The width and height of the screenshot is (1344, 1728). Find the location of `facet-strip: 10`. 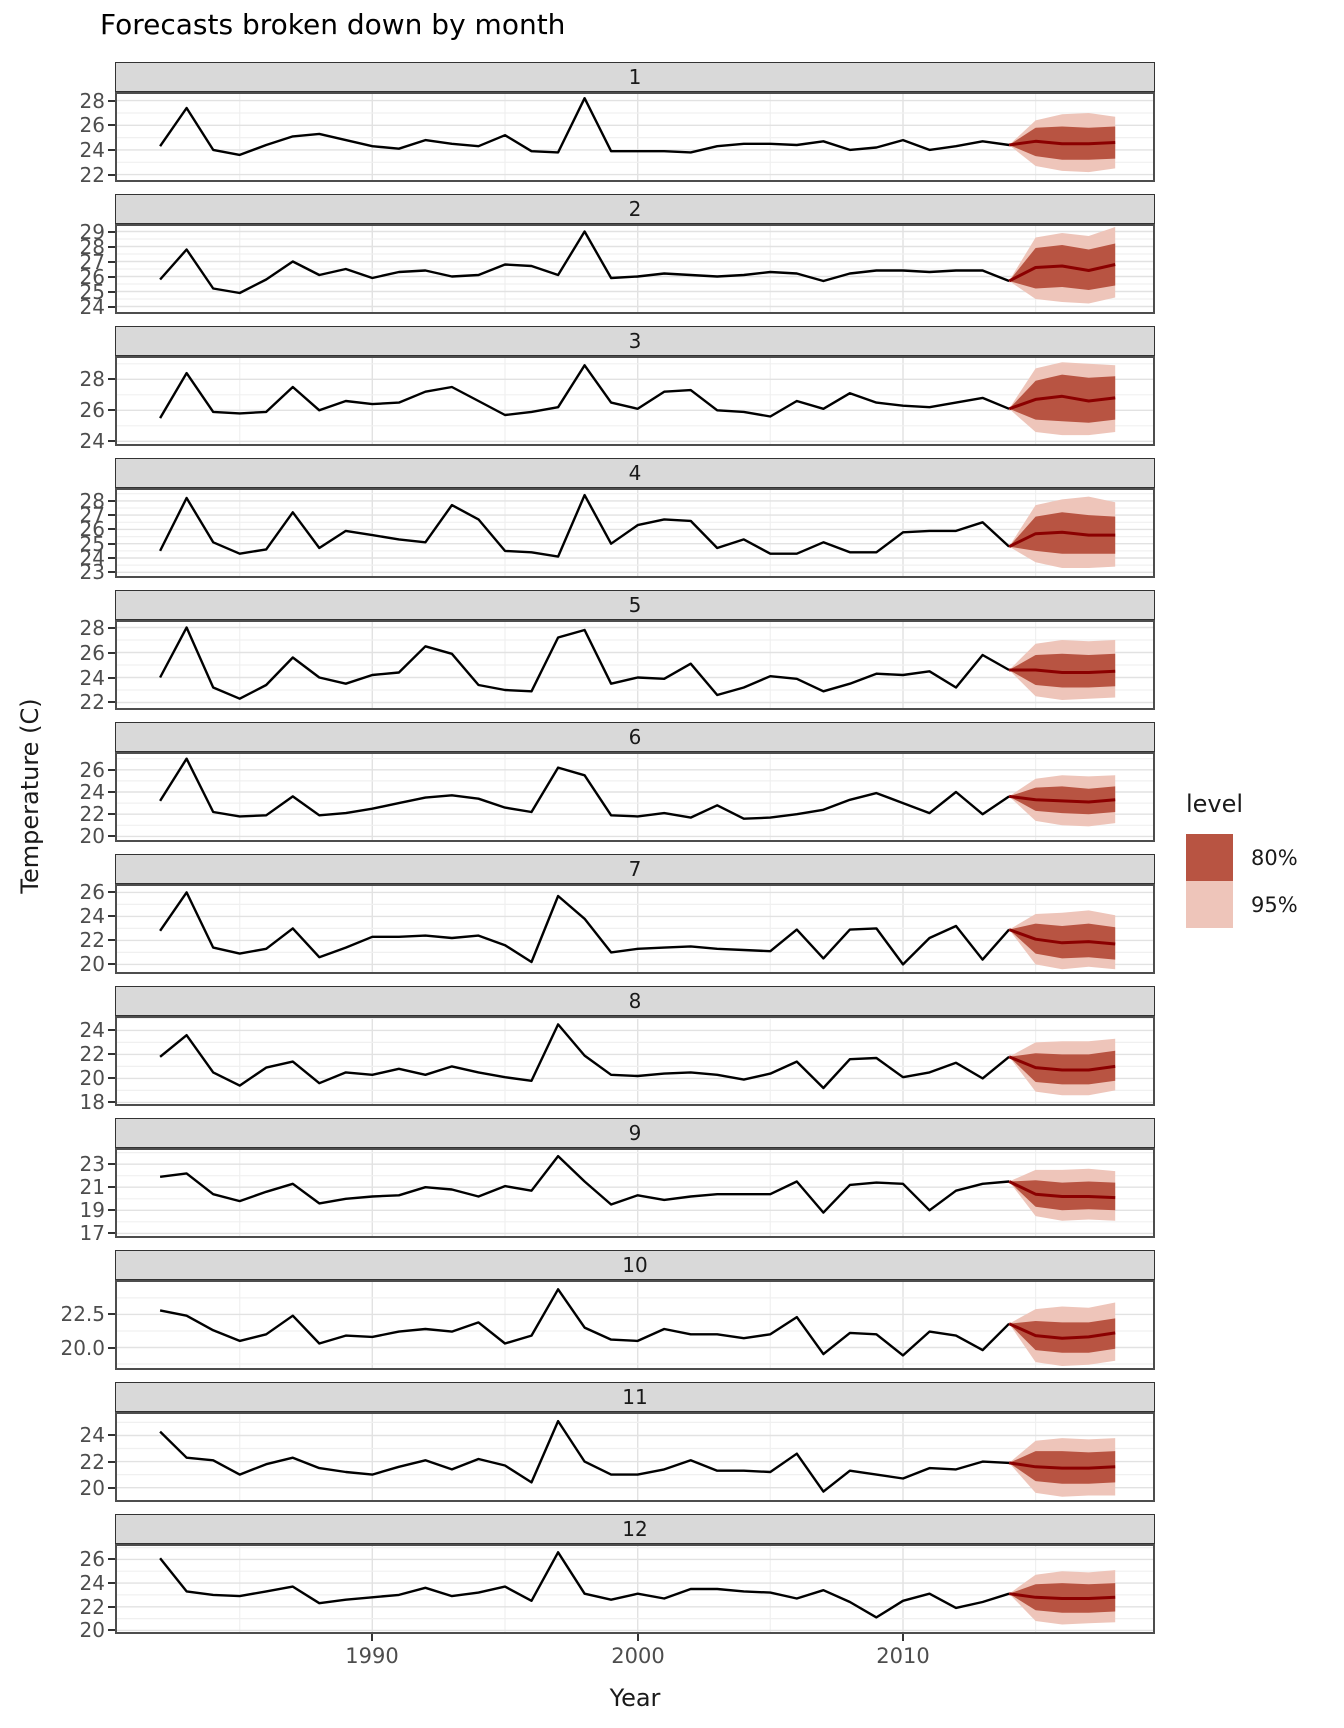

facet-strip: 10 is located at coordinates (635, 1265).